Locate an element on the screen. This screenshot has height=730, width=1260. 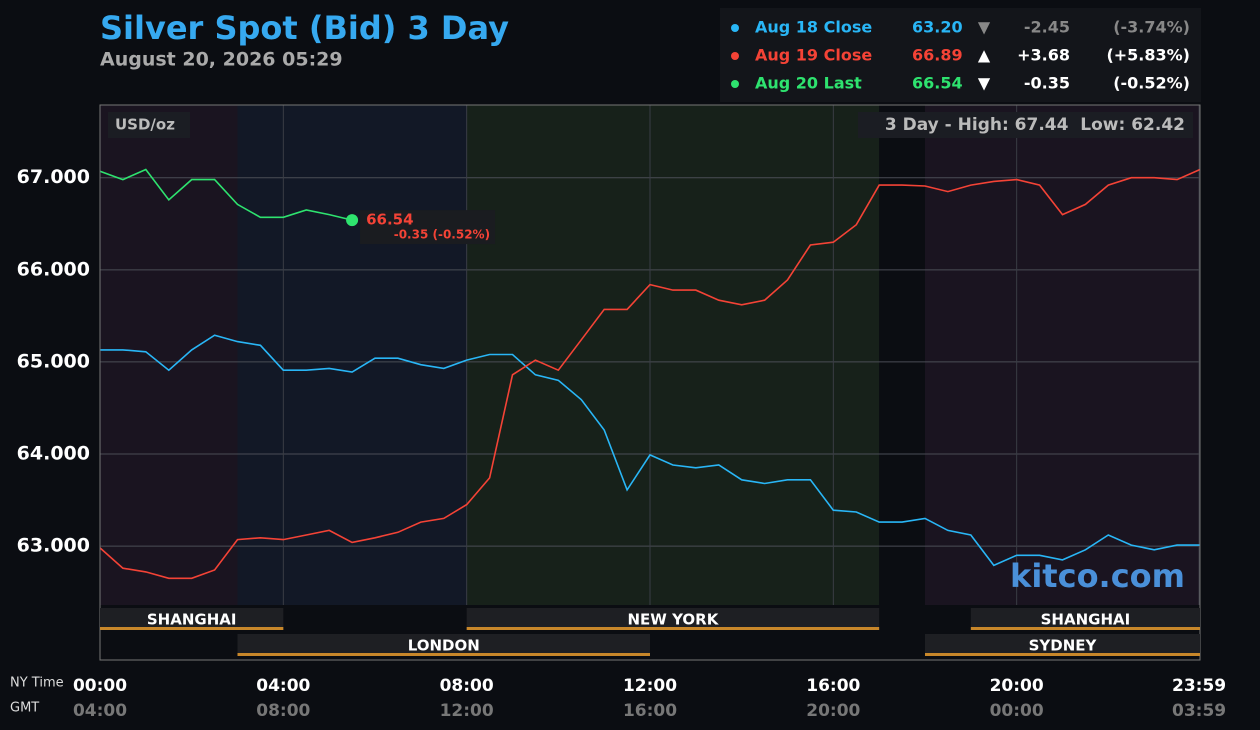
y-tick-label: 65.000 is located at coordinates (53, 361).